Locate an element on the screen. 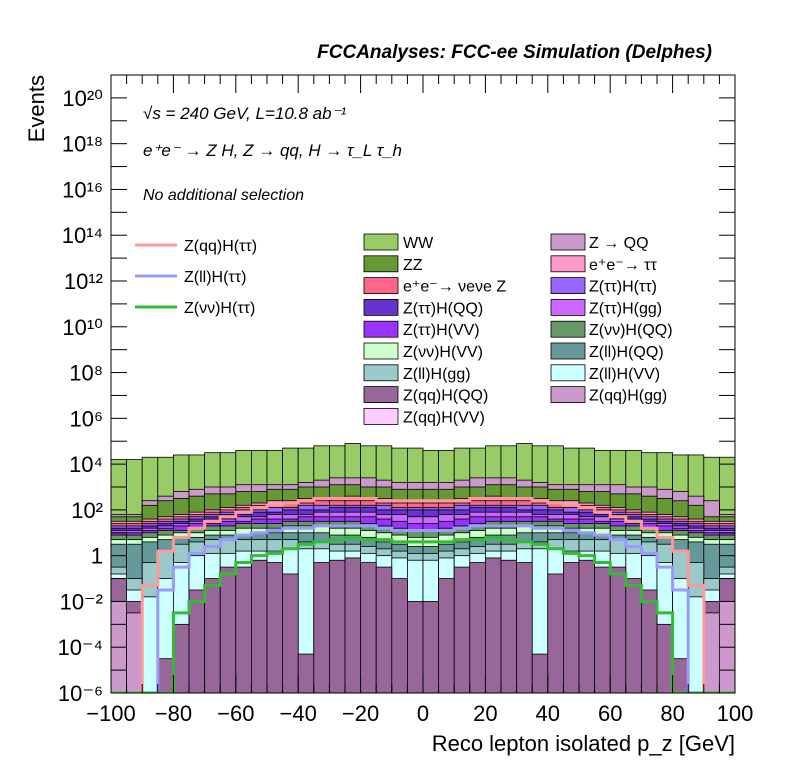 The image size is (796, 772). legend-label-z-h: Z(ττ)H(ττ) is located at coordinates (623, 287).